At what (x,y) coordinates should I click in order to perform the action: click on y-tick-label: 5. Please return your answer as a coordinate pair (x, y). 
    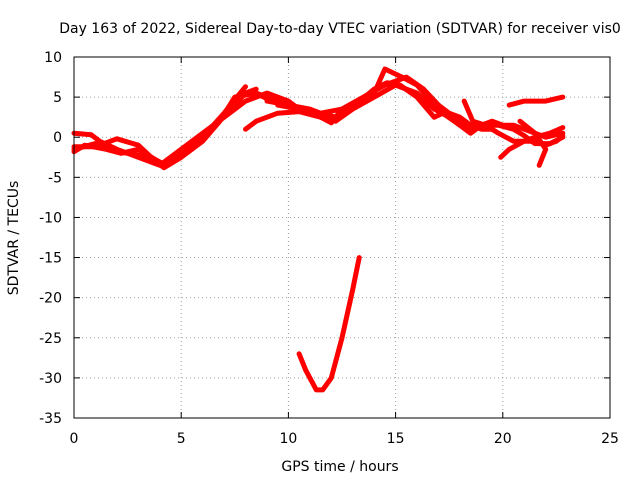
    Looking at the image, I should click on (57, 98).